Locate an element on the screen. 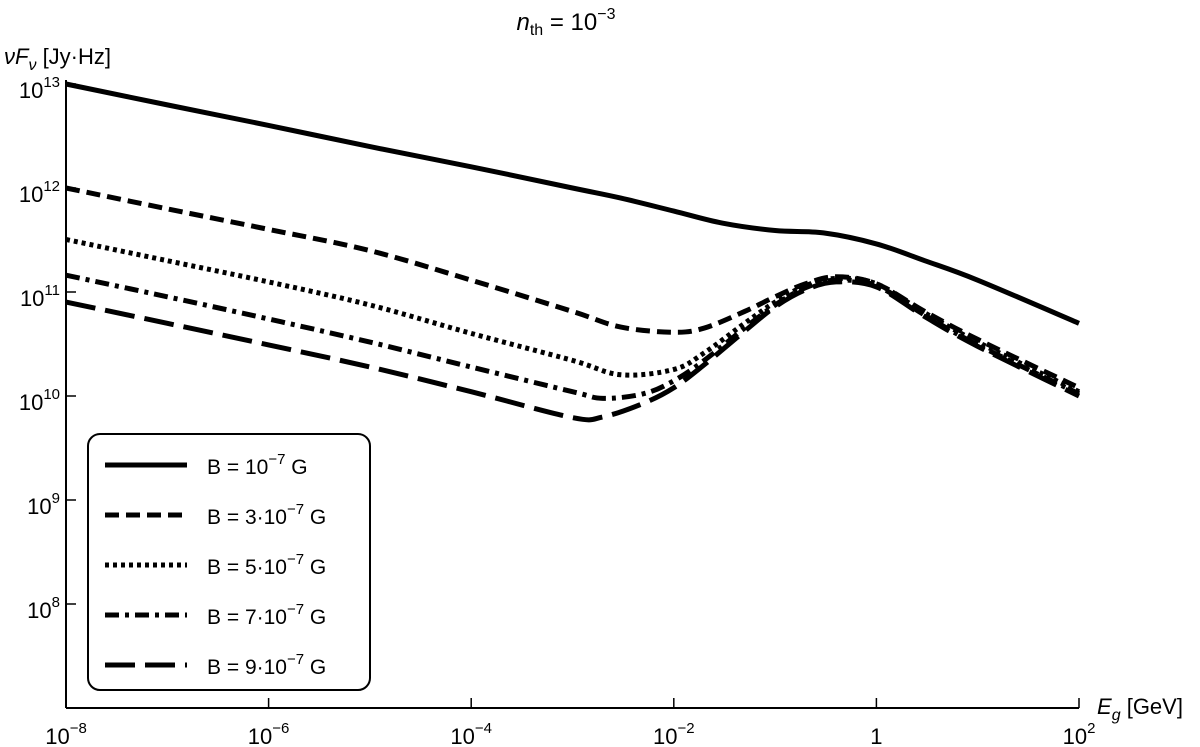  y-tick-label: 10¹² is located at coordinates (39, 192).